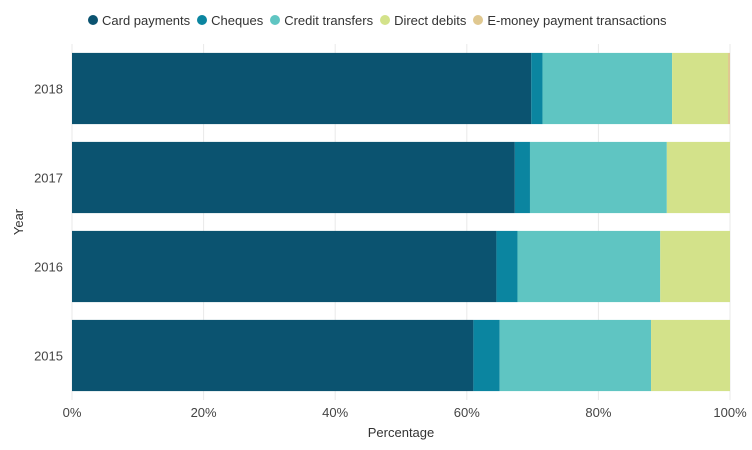 The width and height of the screenshot is (752, 450). I want to click on legend-label: Card payments, so click(146, 20).